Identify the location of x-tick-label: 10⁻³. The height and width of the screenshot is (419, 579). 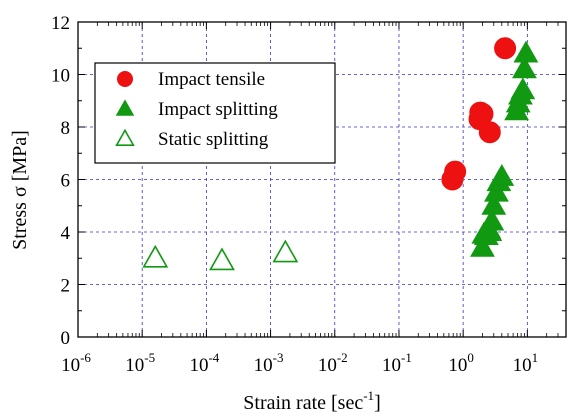
(269, 363).